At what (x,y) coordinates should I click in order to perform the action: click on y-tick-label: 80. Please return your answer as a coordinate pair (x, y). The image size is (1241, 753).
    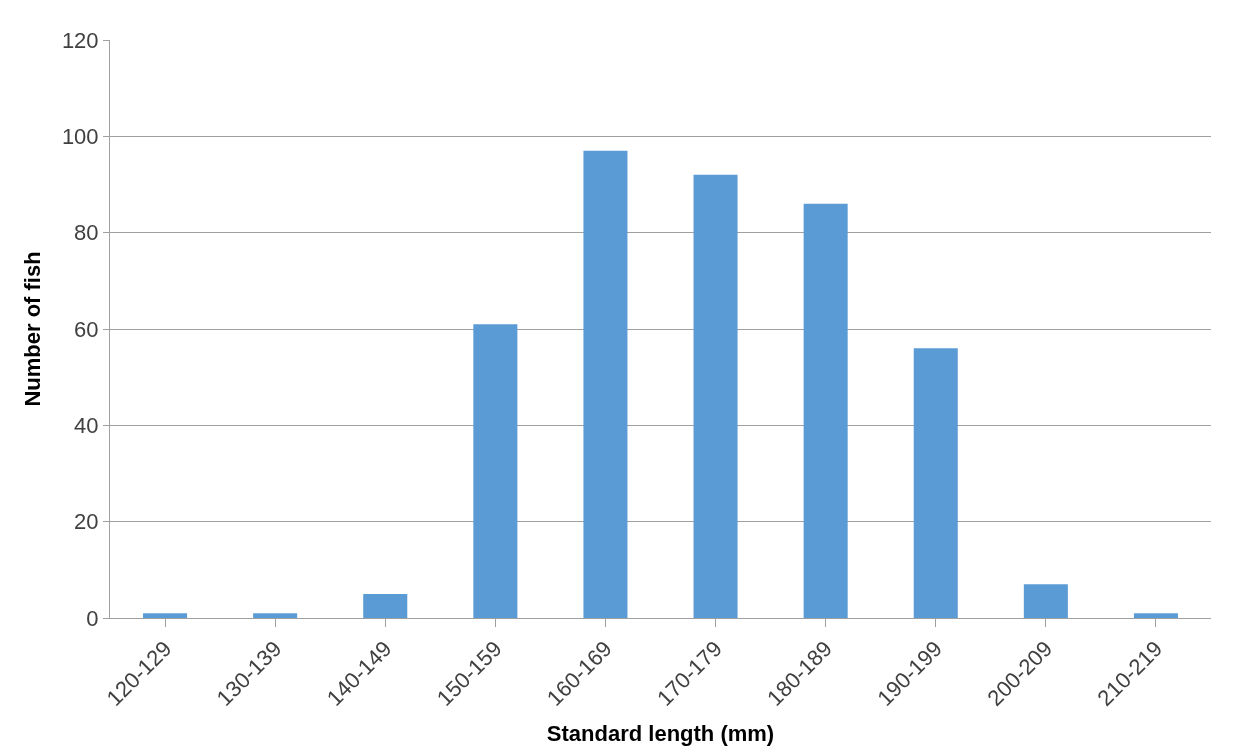
    Looking at the image, I should click on (86, 233).